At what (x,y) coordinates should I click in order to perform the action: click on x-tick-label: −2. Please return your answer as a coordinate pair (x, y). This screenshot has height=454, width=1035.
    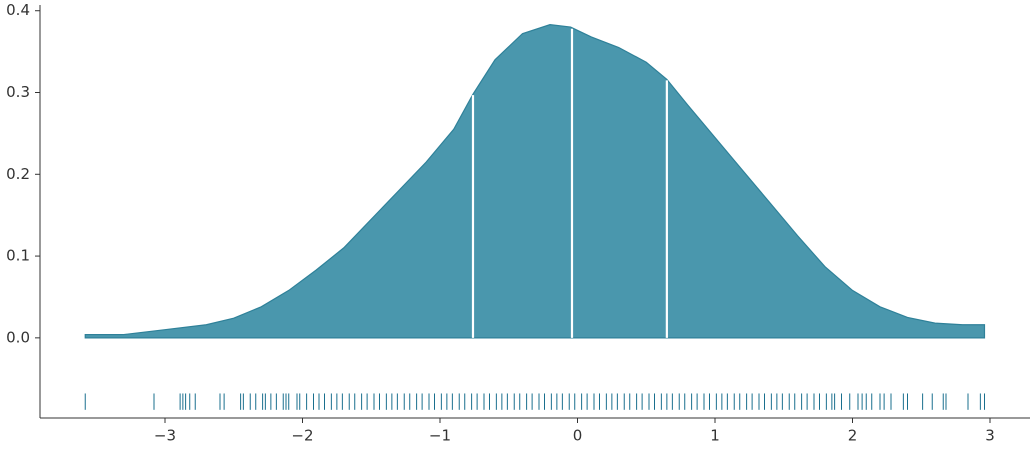
    Looking at the image, I should click on (302, 436).